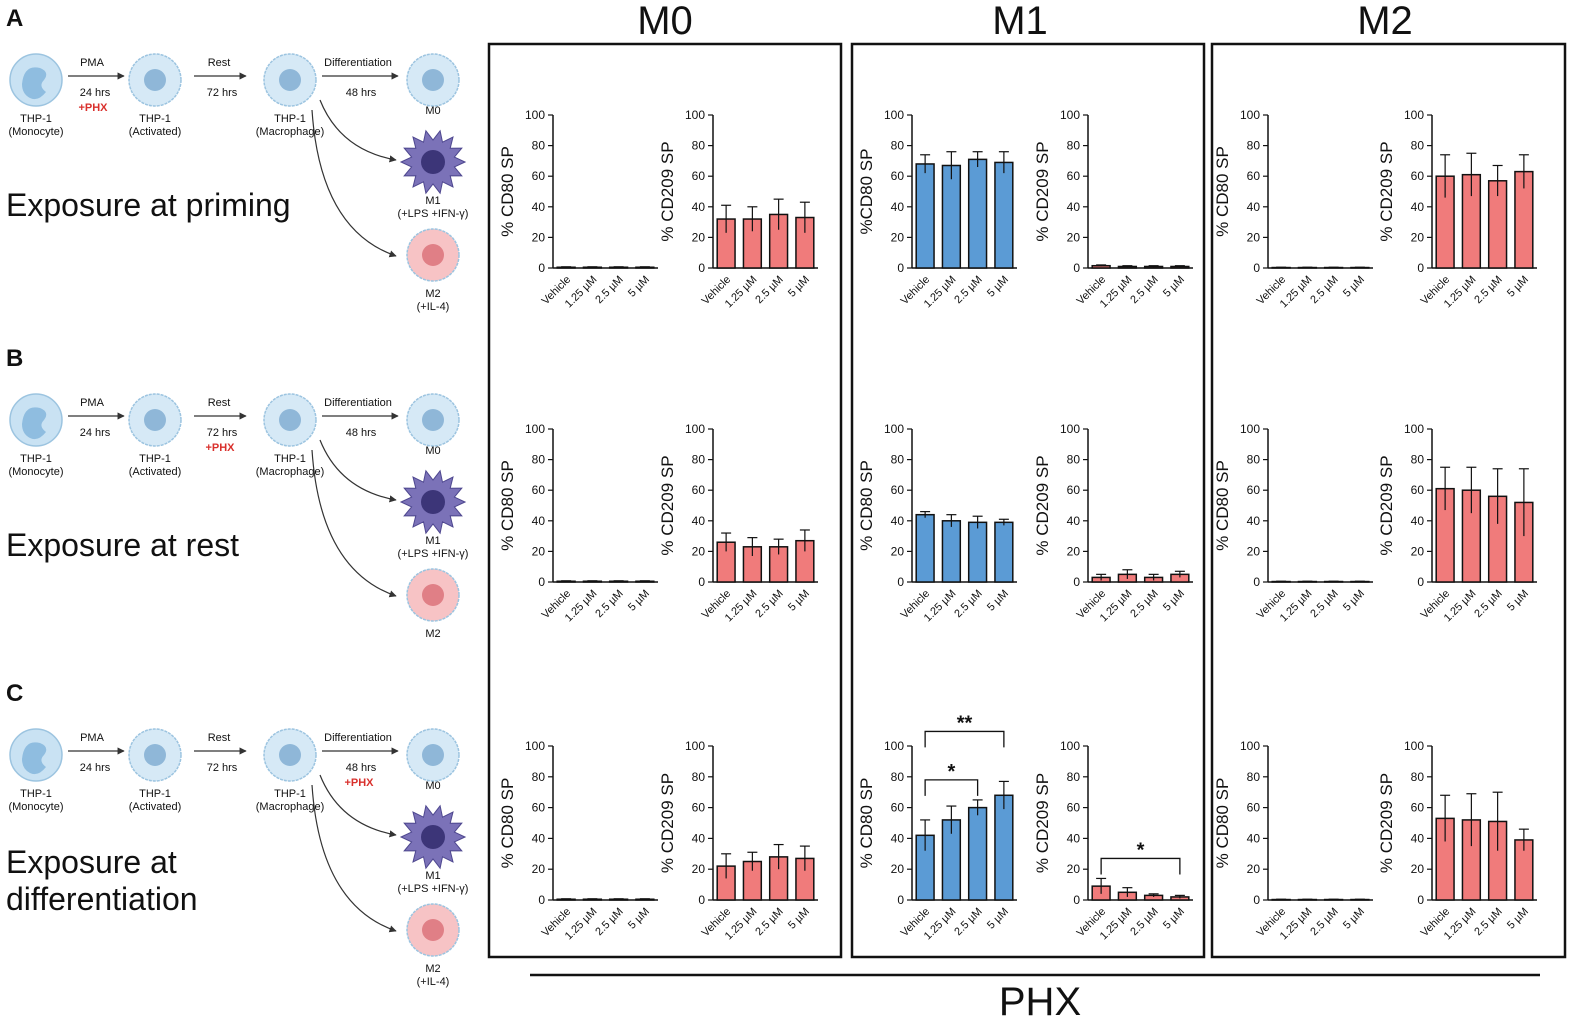  What do you see at coordinates (432, 634) in the screenshot?
I see `cell-label: M2` at bounding box center [432, 634].